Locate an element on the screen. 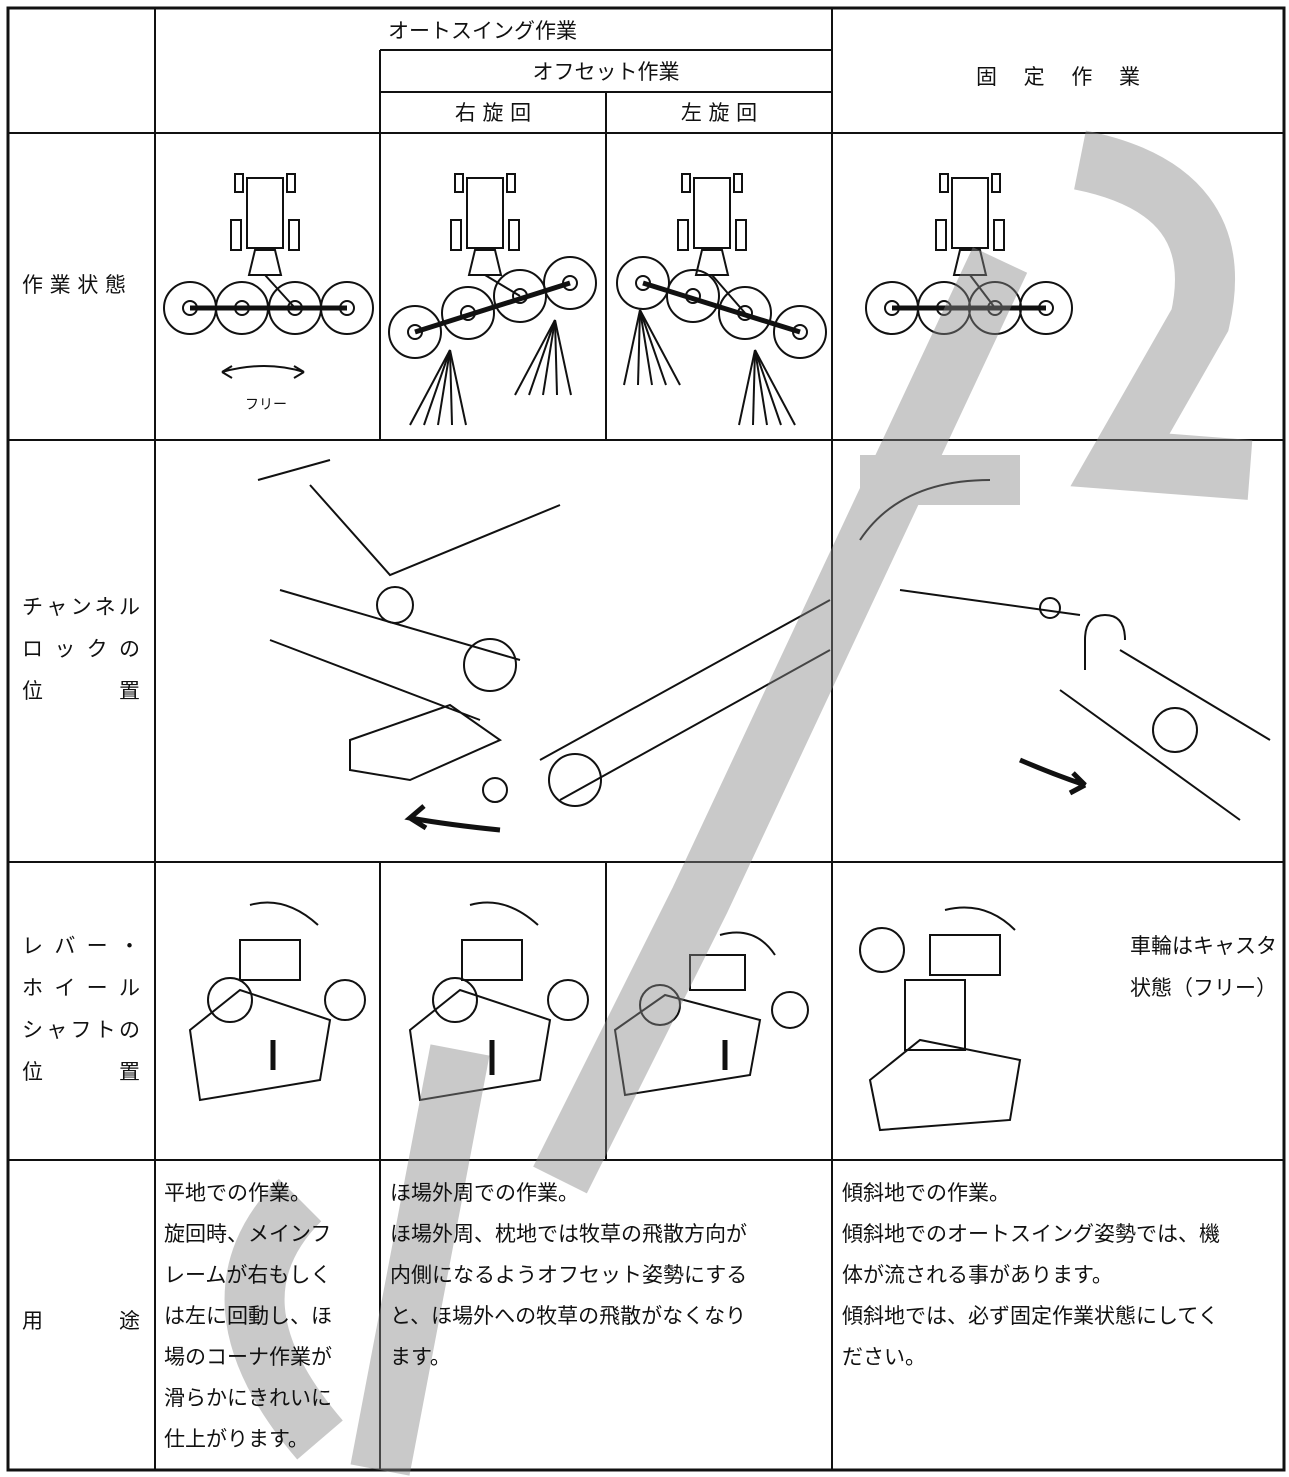 This screenshot has height=1477, width=1289. row-label: シャフトの is located at coordinates (81, 1030).